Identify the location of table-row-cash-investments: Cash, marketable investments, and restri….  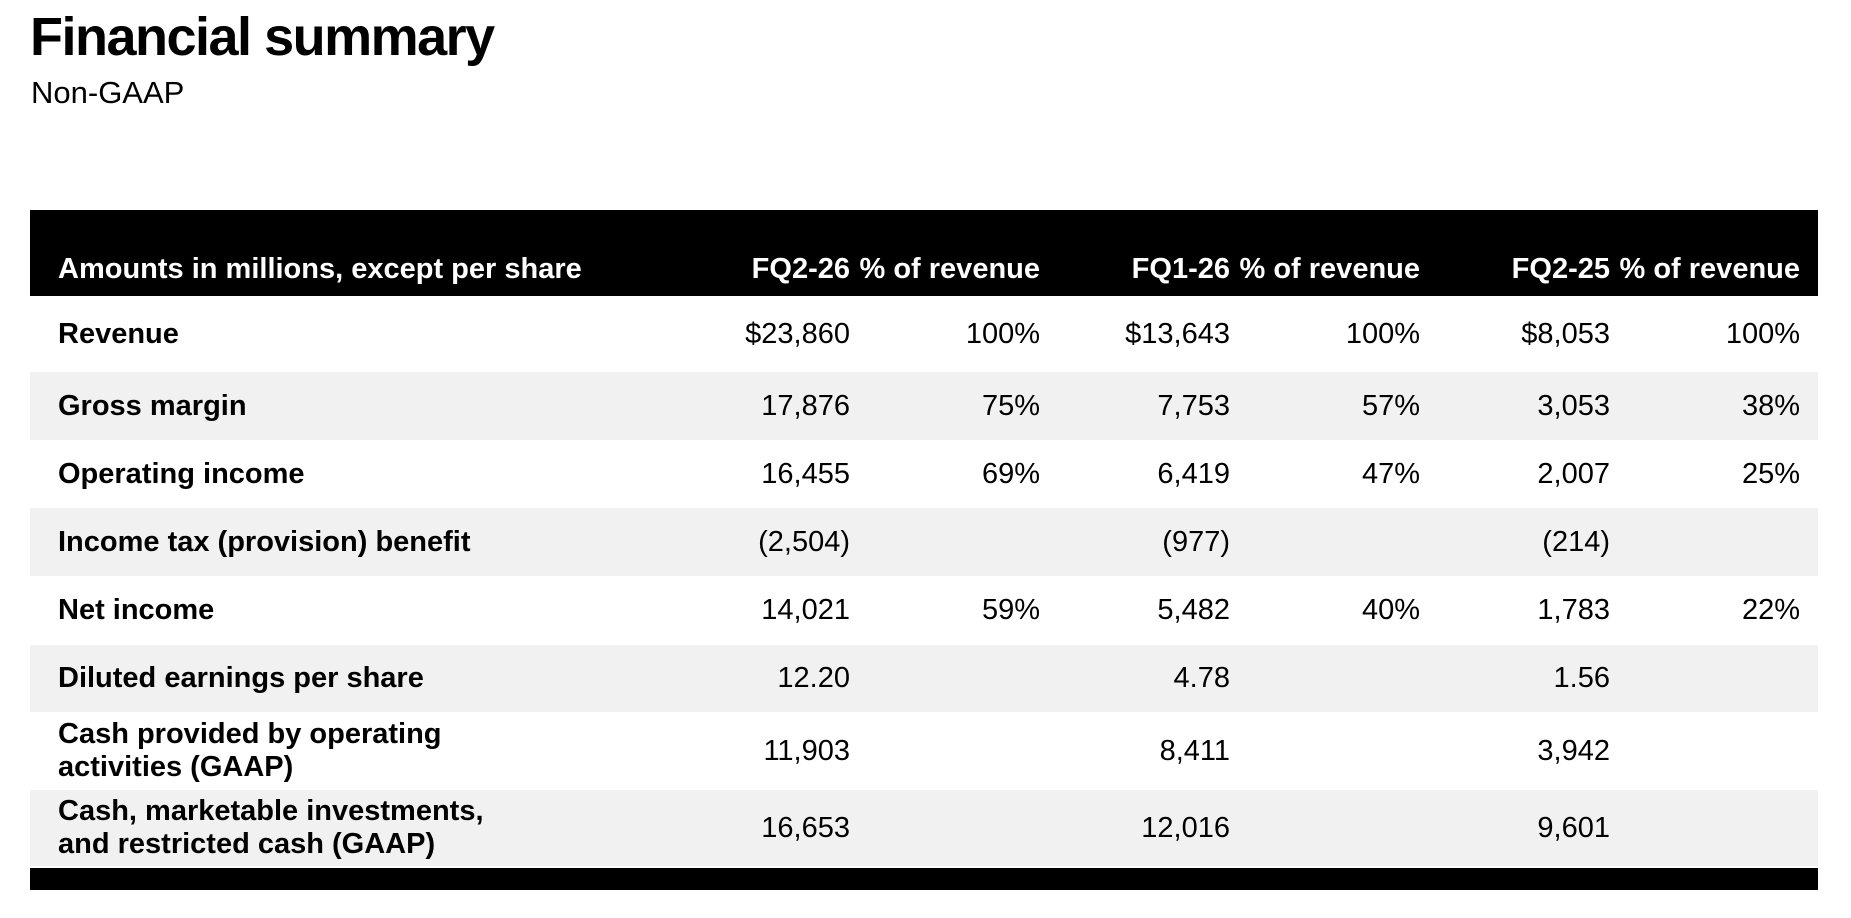
(924, 828).